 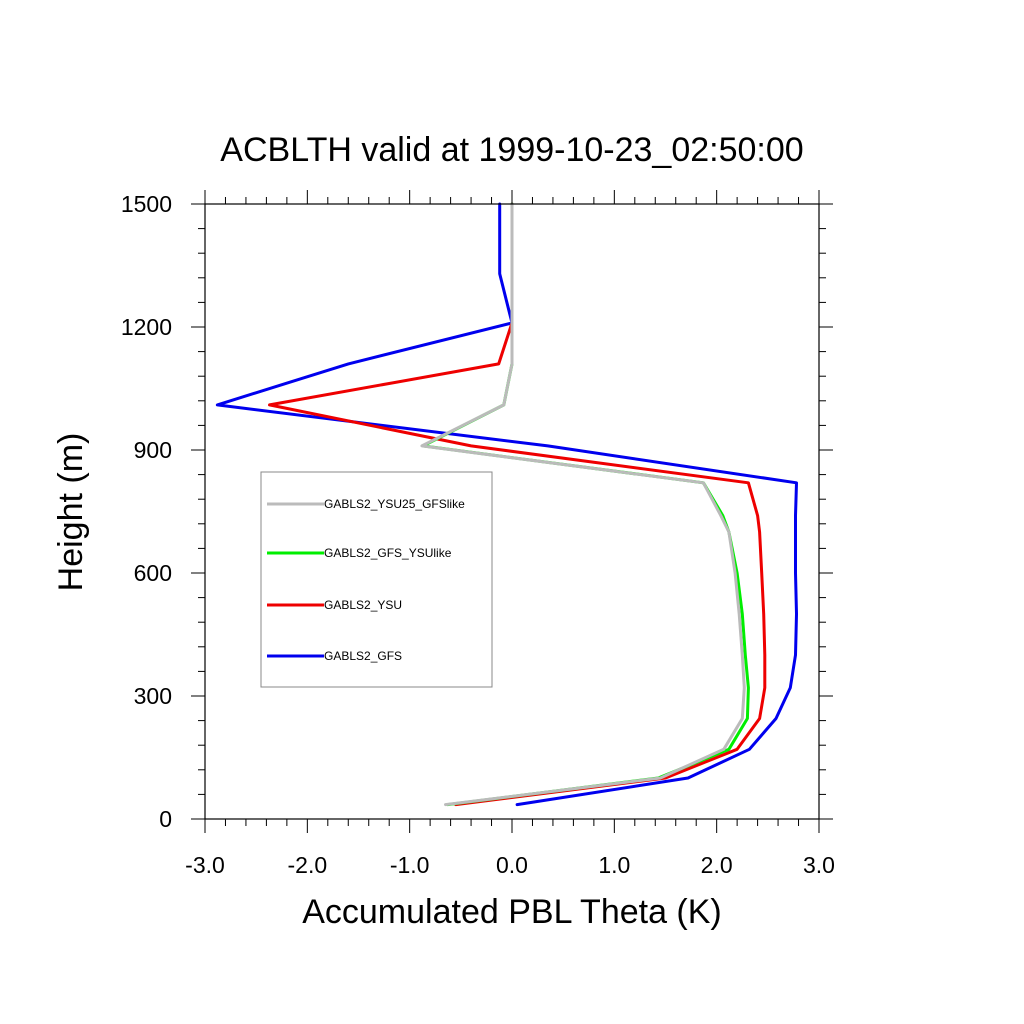 I want to click on y-tick-label: 0, so click(x=165, y=819).